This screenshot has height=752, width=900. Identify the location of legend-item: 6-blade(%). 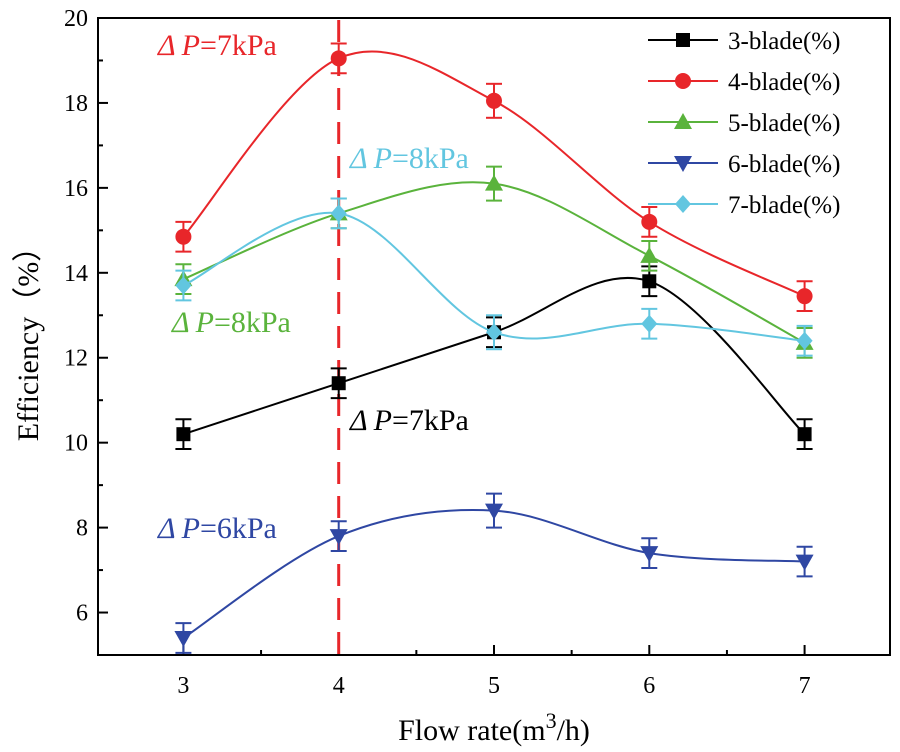
(744, 164).